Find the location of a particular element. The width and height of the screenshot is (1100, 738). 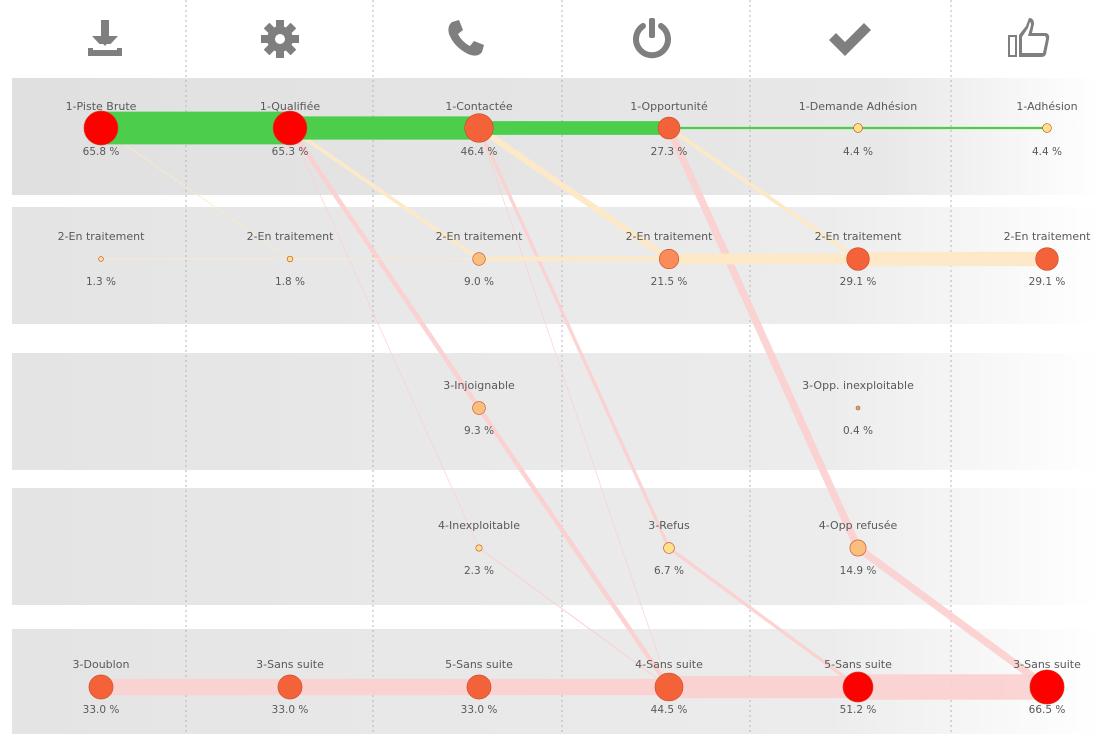

flow-loss-r3-e6 is located at coordinates (952, 617).